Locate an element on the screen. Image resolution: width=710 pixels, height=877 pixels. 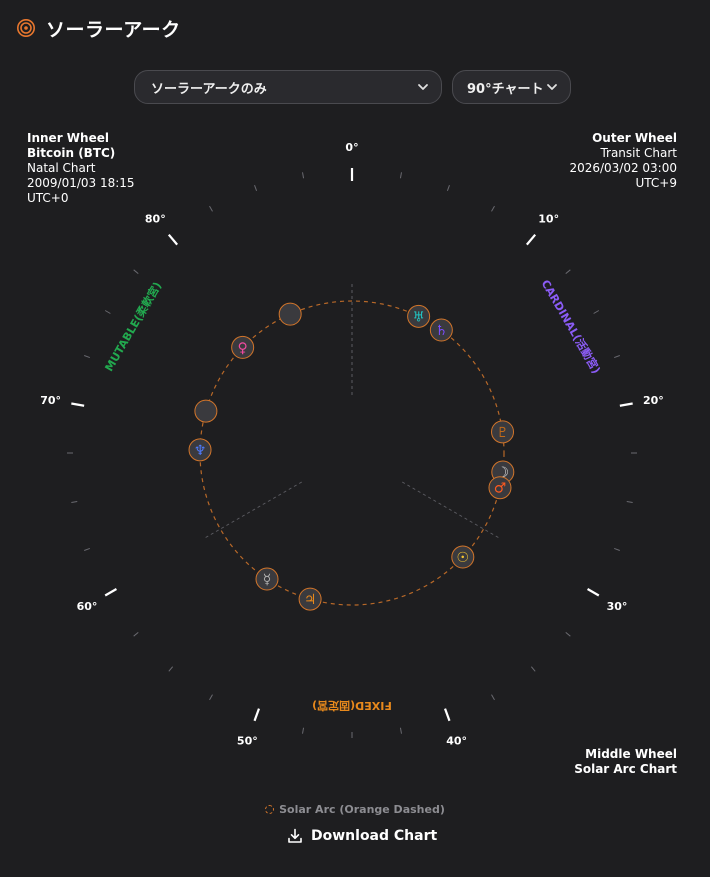
venus-glyph-icon: ♀ is located at coordinates (243, 348).